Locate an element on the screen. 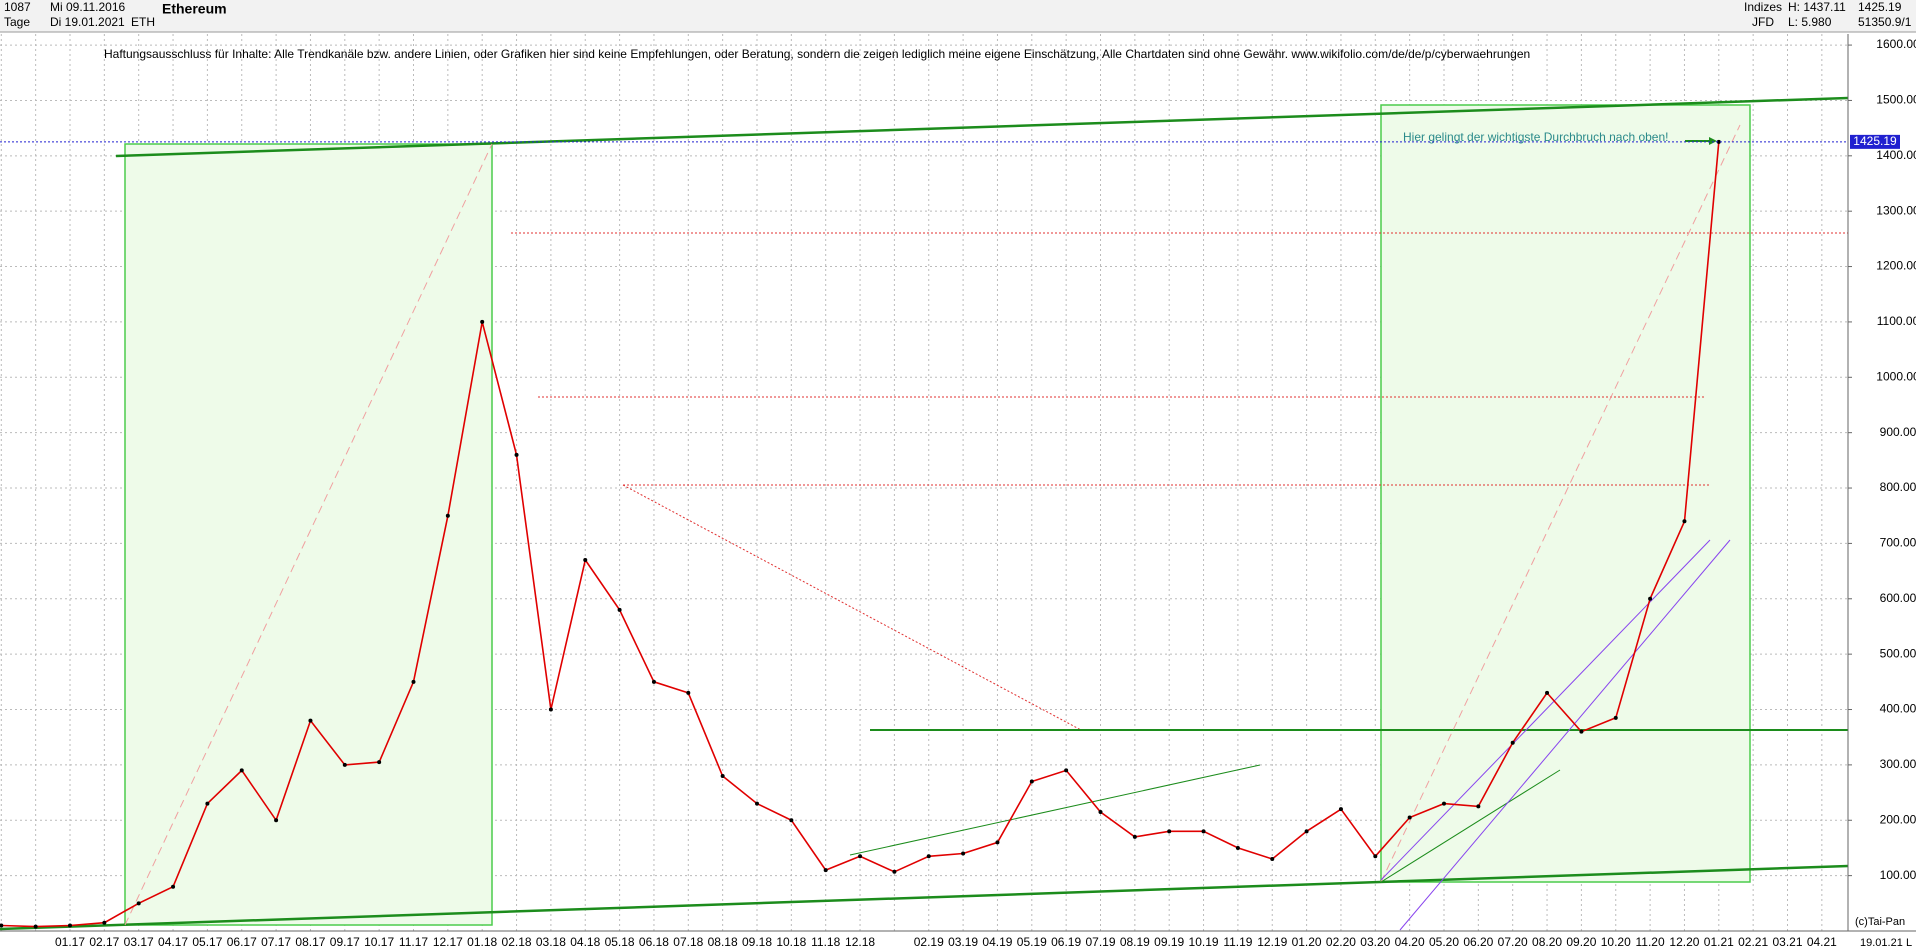  x-tick-label: 12.19 is located at coordinates (1272, 942).